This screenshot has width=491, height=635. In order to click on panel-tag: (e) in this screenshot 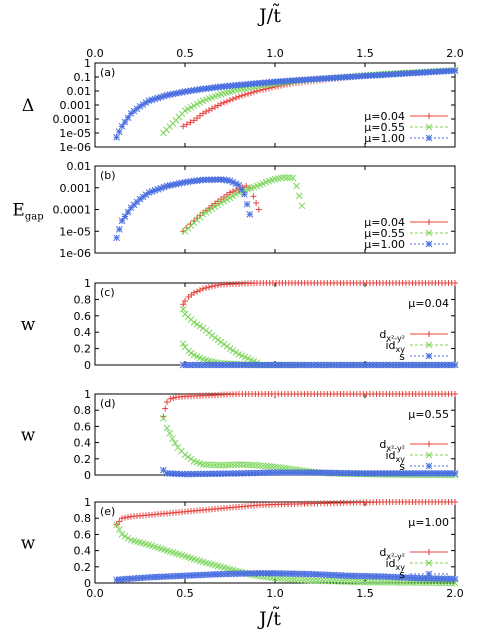, I will do `click(107, 511)`.